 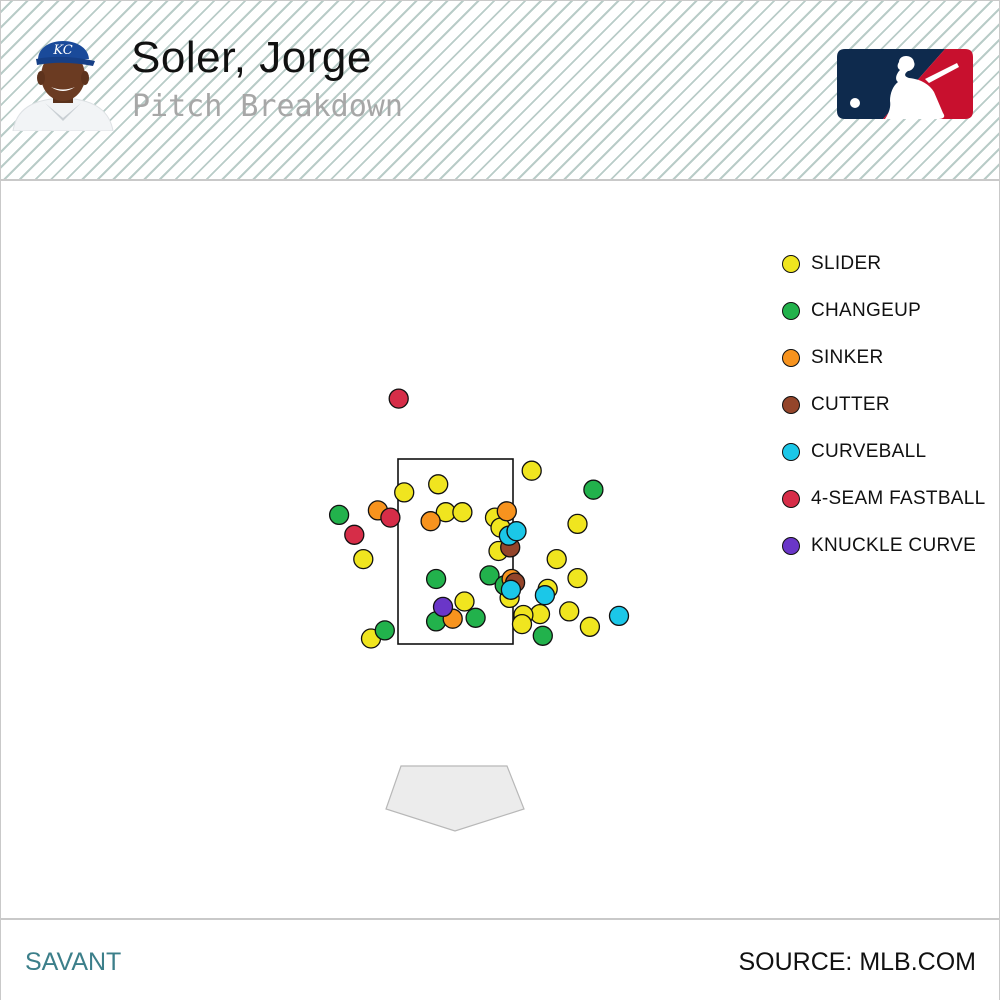 I want to click on source-label: SOURCE: MLB.COM, so click(x=857, y=962).